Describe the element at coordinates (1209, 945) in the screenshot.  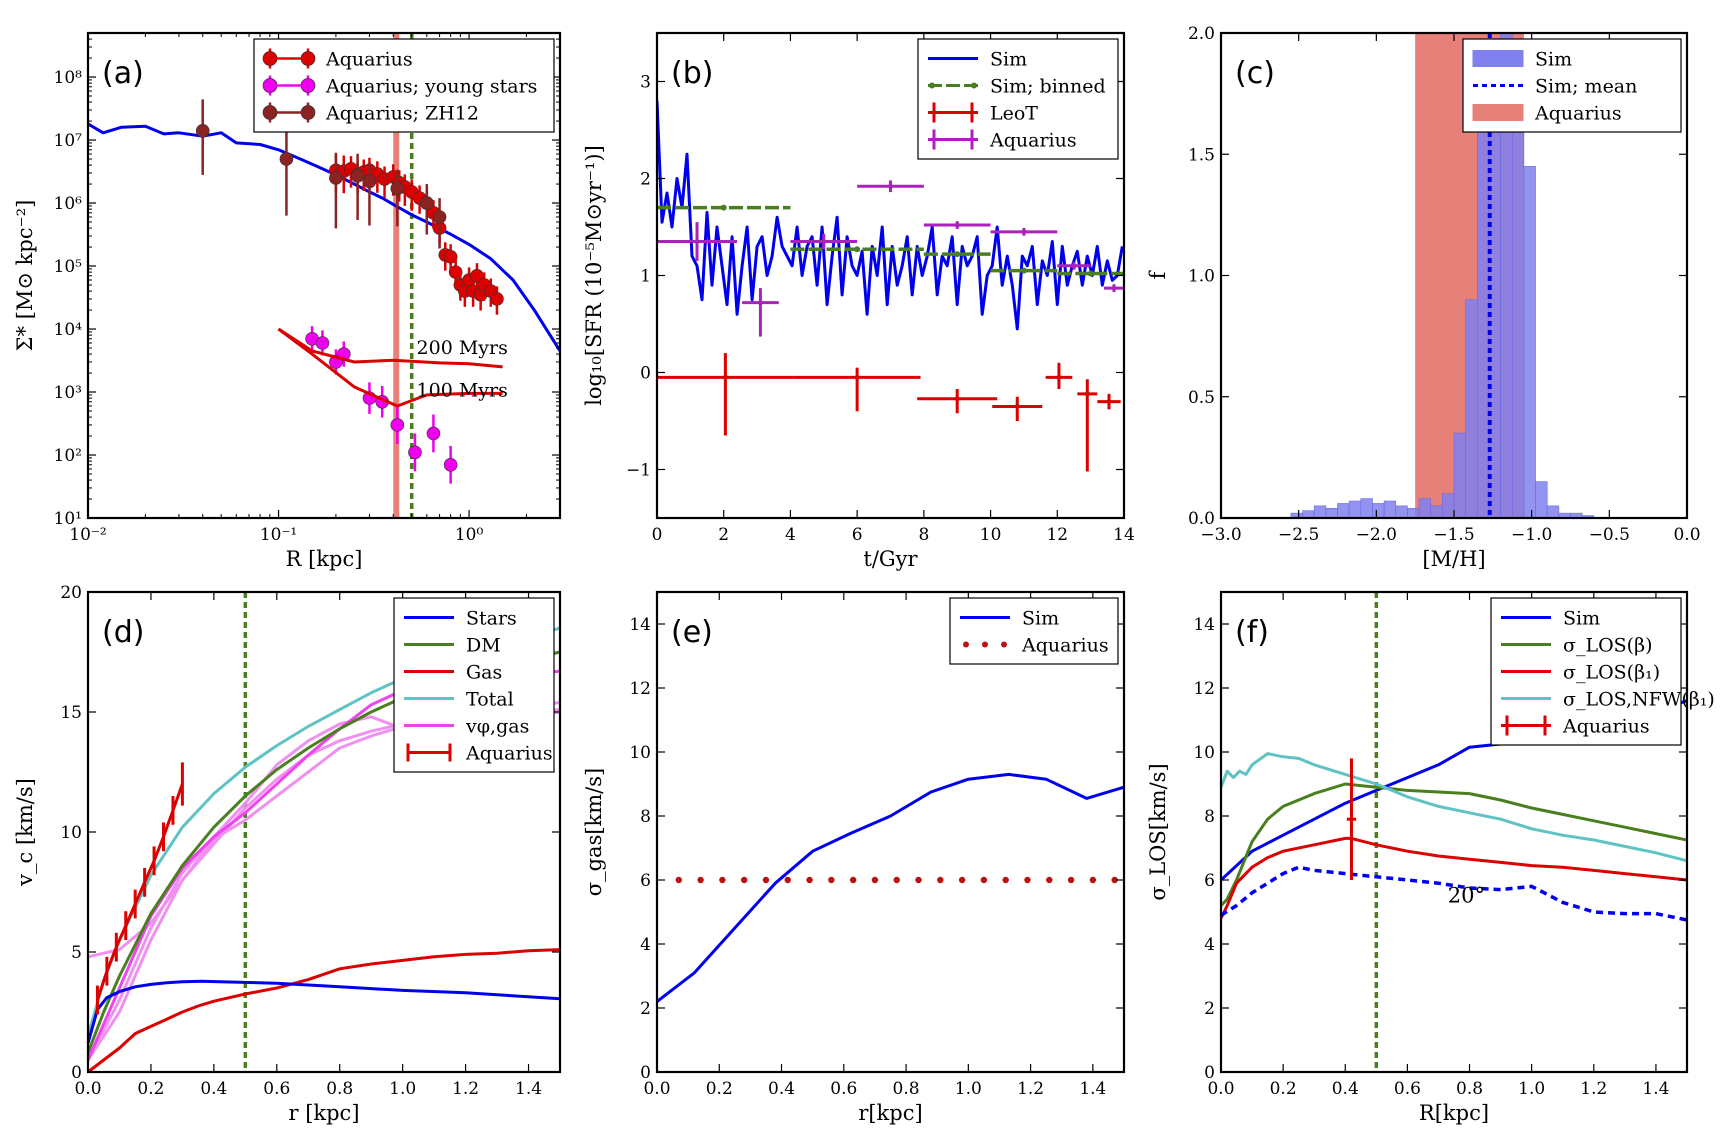
I see `y-tick-label: 4` at that location.